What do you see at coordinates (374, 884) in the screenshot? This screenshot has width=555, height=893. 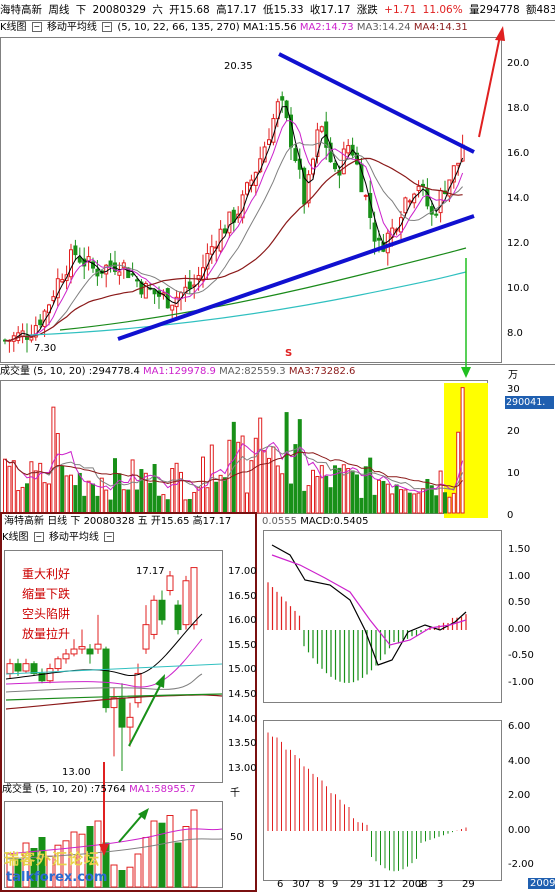 I see `x-tick-label: 31` at bounding box center [374, 884].